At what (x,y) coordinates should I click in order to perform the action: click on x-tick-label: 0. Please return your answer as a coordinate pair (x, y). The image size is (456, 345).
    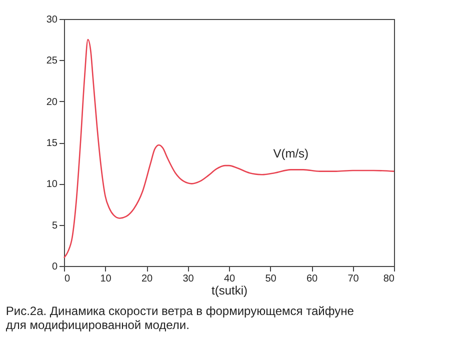
    Looking at the image, I should click on (67, 279).